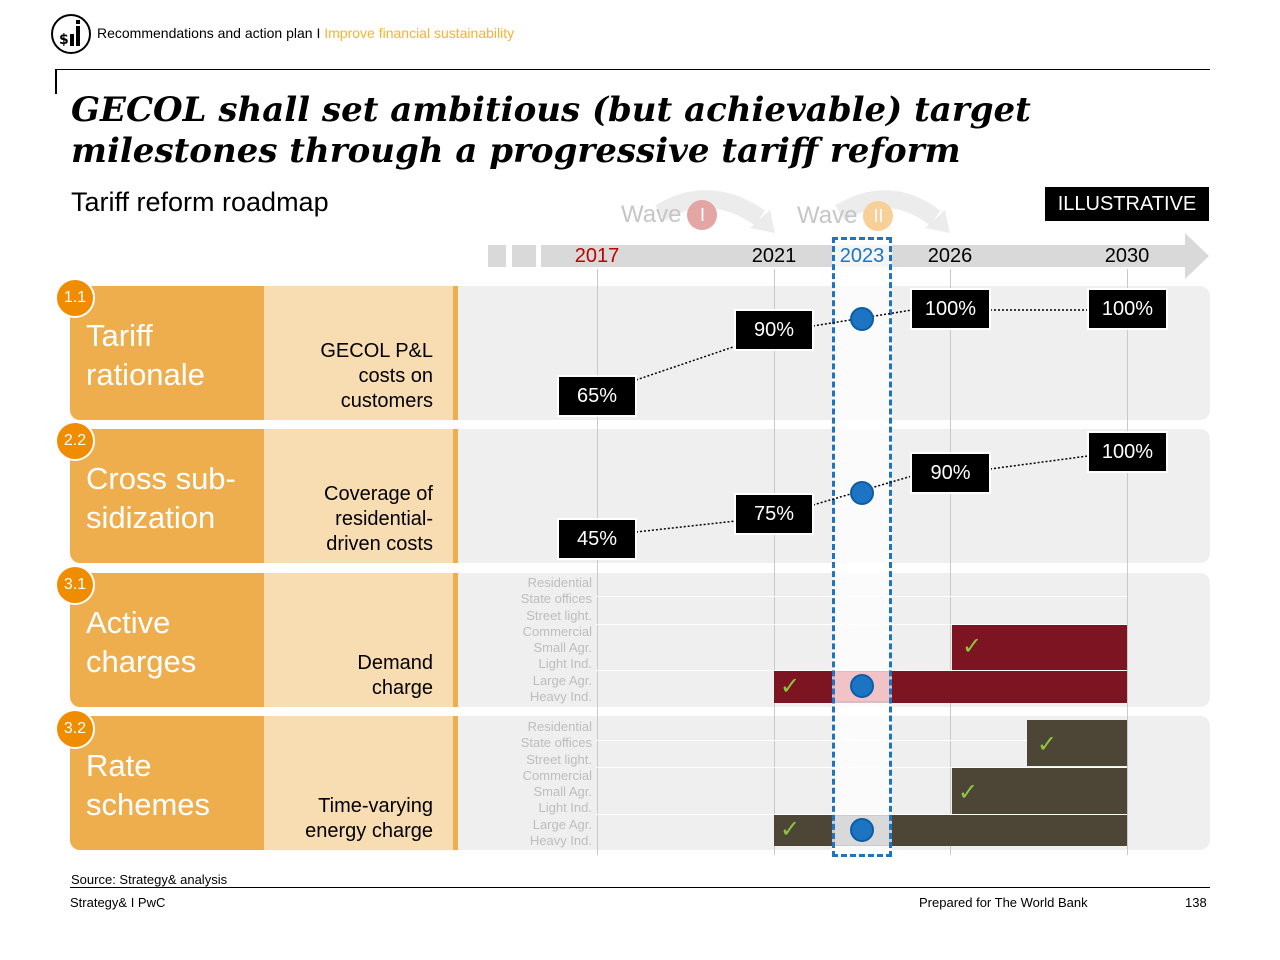  I want to click on row-4-desc-line1: Time-varying, so click(375, 806).